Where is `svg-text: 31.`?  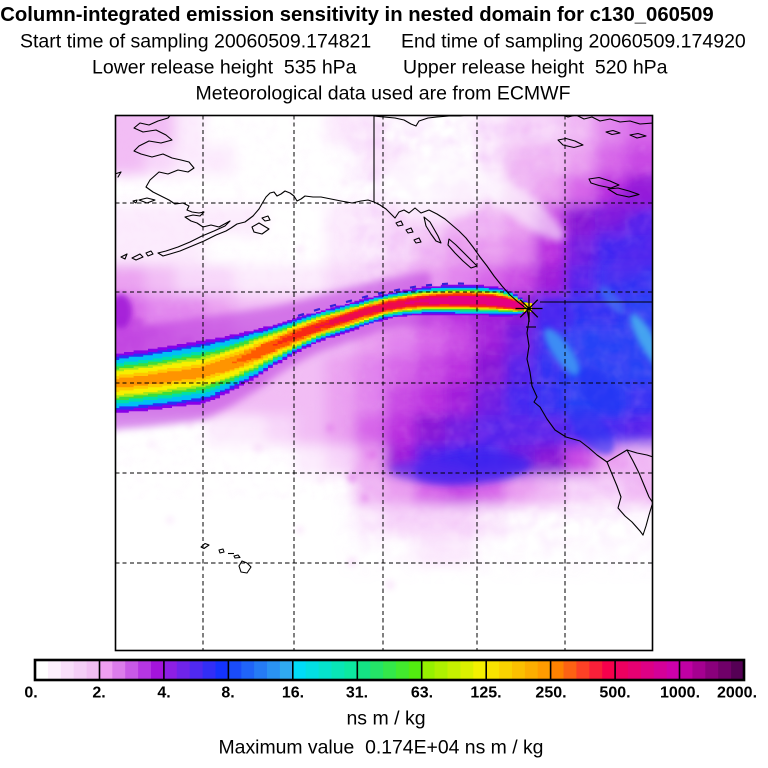
svg-text: 31. is located at coordinates (357, 693).